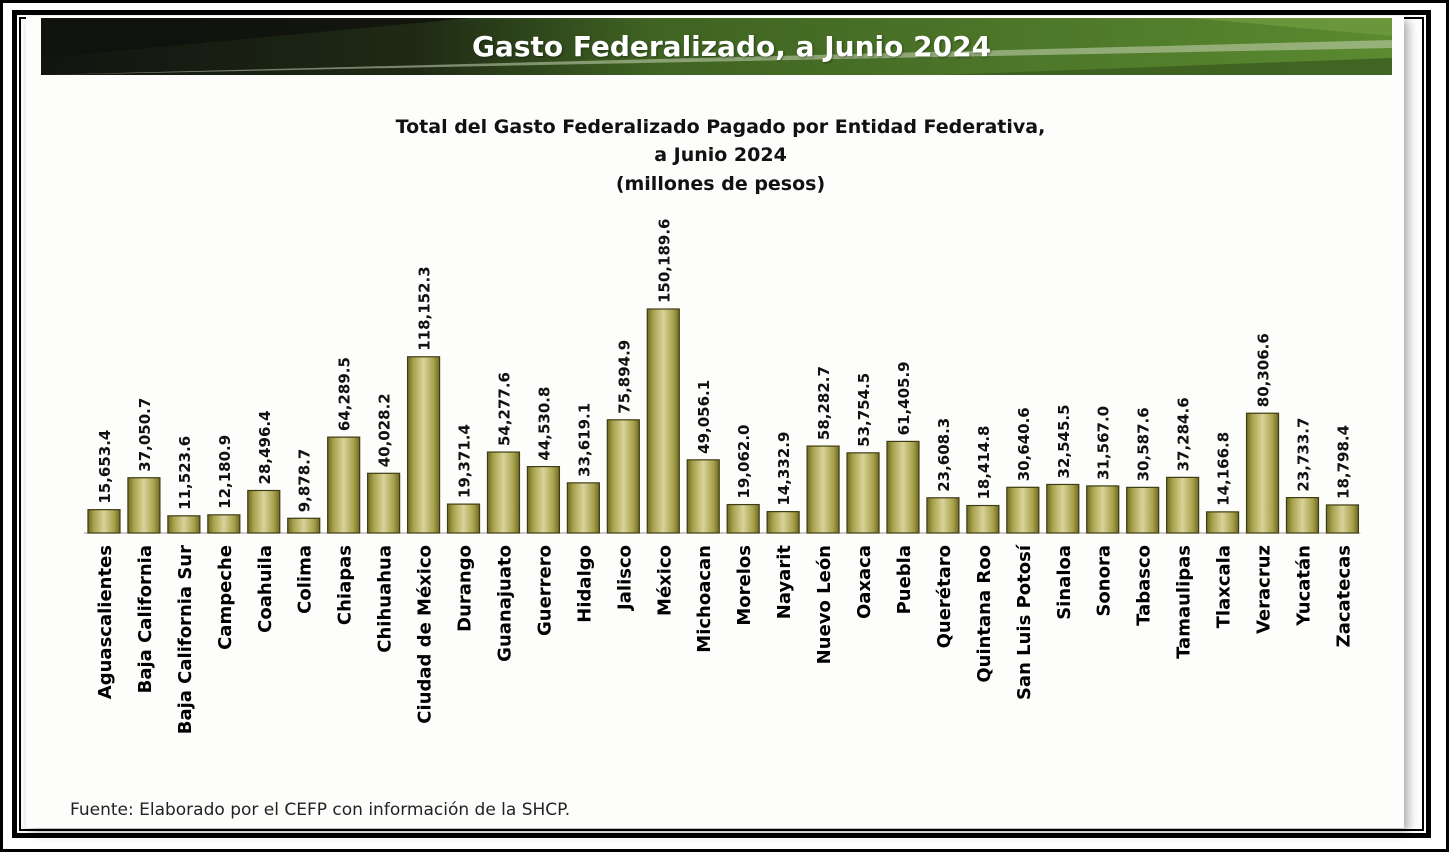 This screenshot has width=1449, height=852. Describe the element at coordinates (345, 394) in the screenshot. I see `data-label: 64,289.5` at that location.